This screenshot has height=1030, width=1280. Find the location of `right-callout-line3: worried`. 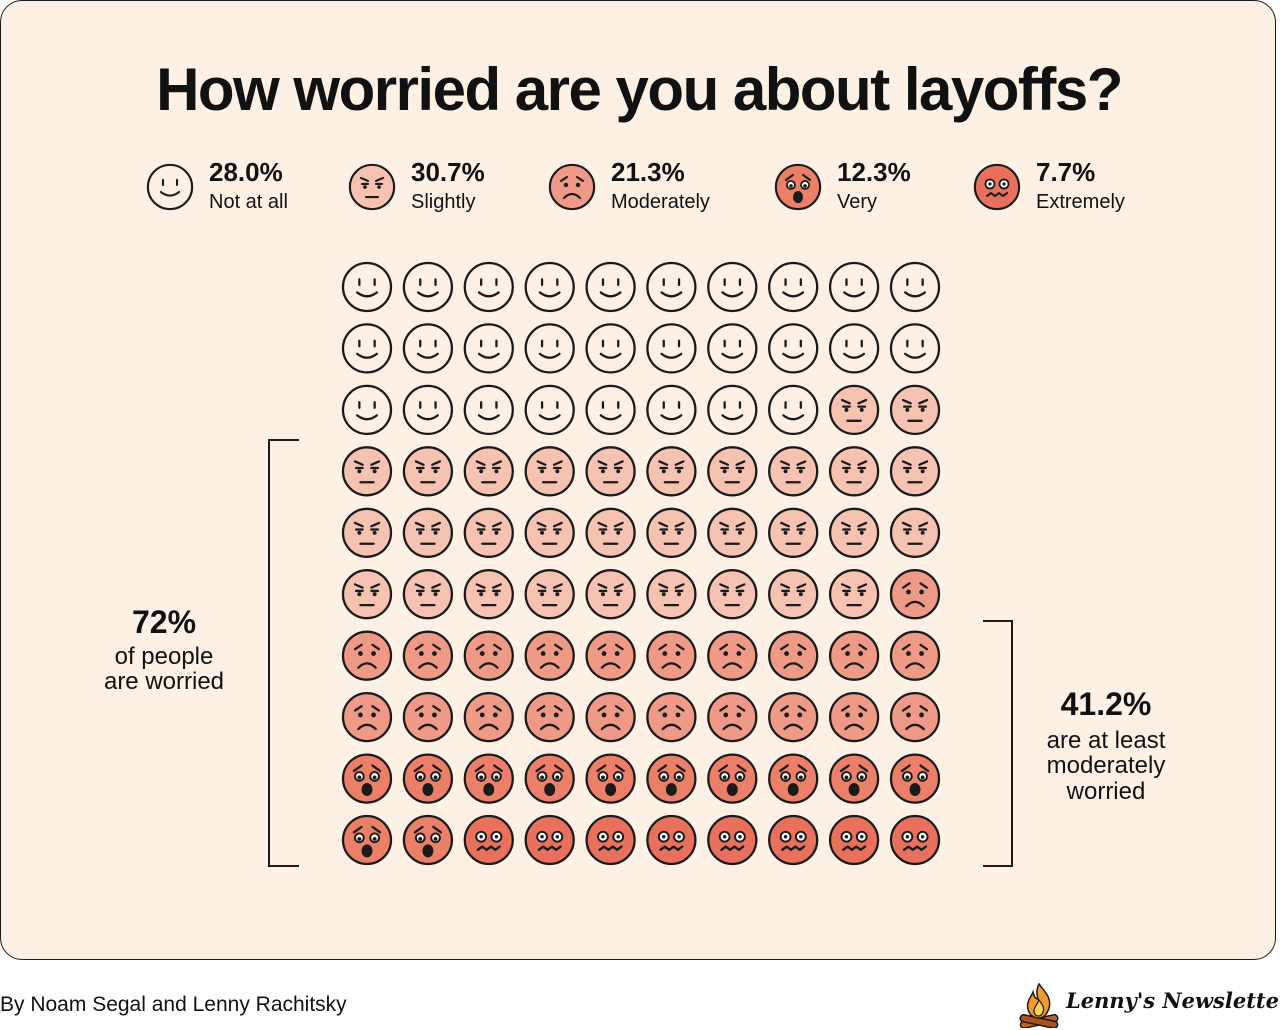

right-callout-line3: worried is located at coordinates (1106, 791).